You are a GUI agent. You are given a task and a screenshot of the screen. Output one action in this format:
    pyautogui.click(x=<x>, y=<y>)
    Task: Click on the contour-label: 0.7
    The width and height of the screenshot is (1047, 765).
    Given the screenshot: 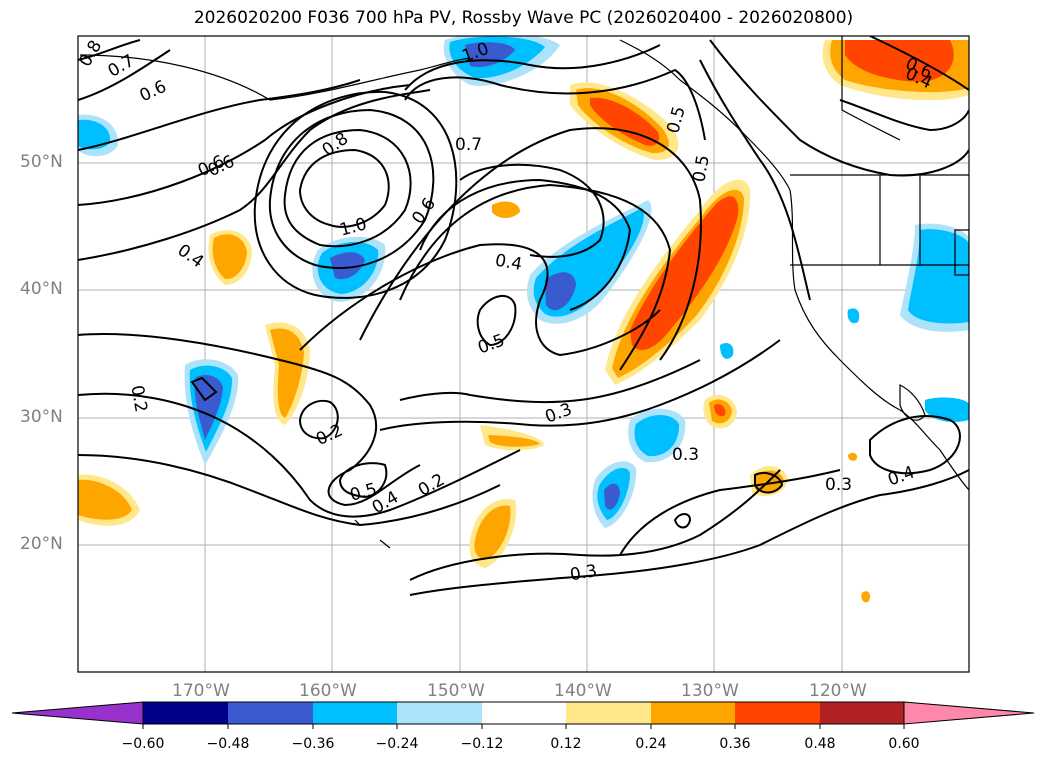 What is the action you would take?
    pyautogui.click(x=468, y=145)
    